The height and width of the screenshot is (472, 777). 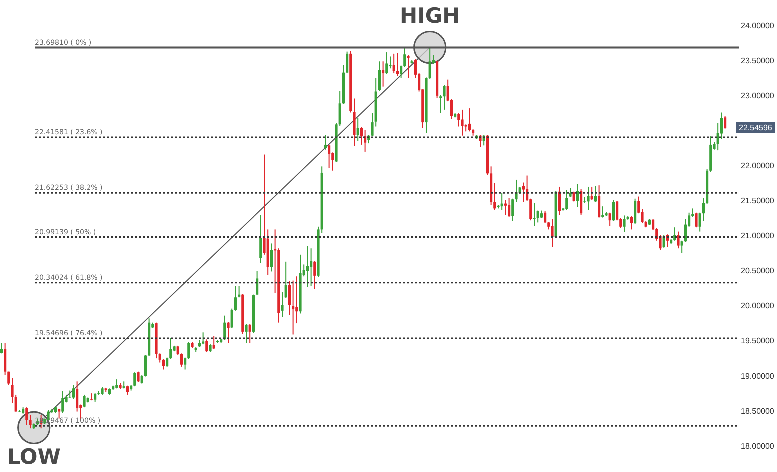 I want to click on text: 22.54596, so click(x=756, y=128).